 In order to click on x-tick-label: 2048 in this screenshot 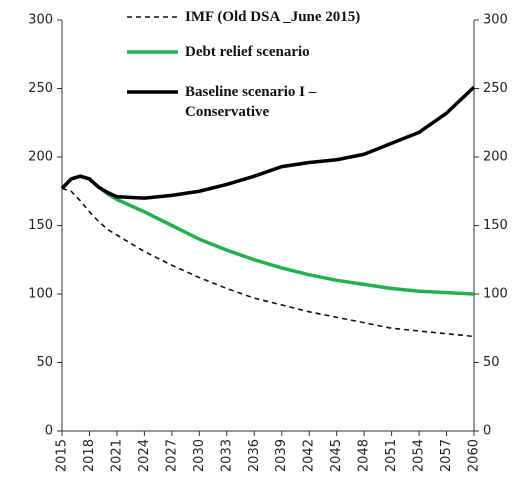, I will do `click(364, 455)`.